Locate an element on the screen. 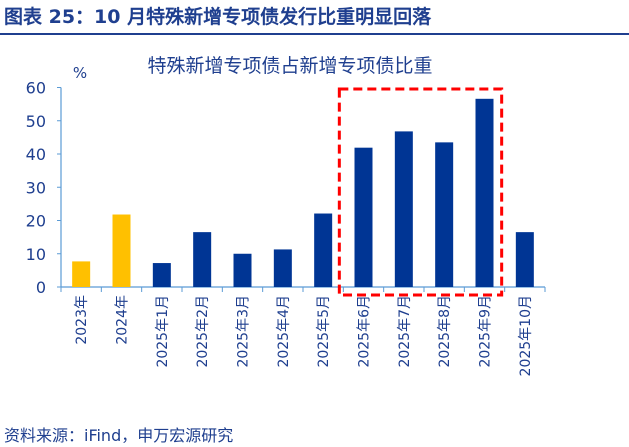  title-divider is located at coordinates (314, 34).